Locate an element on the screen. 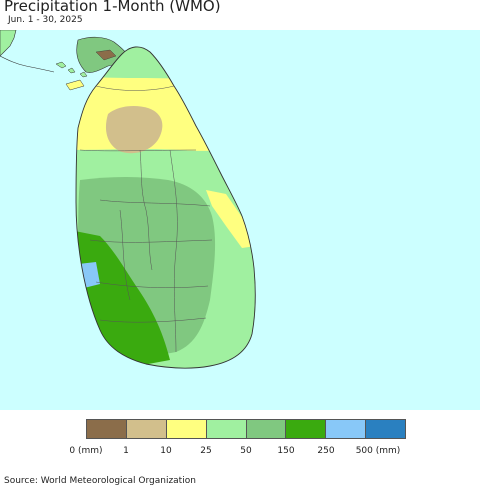 This screenshot has height=490, width=480. precipitation-legend is located at coordinates (246, 429).